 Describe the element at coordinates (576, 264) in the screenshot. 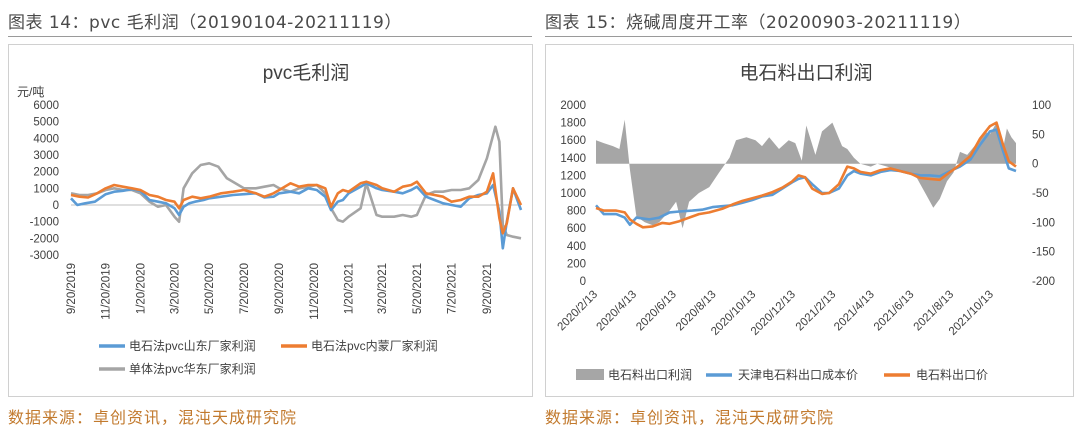

I see `y-tick-label: 200` at that location.